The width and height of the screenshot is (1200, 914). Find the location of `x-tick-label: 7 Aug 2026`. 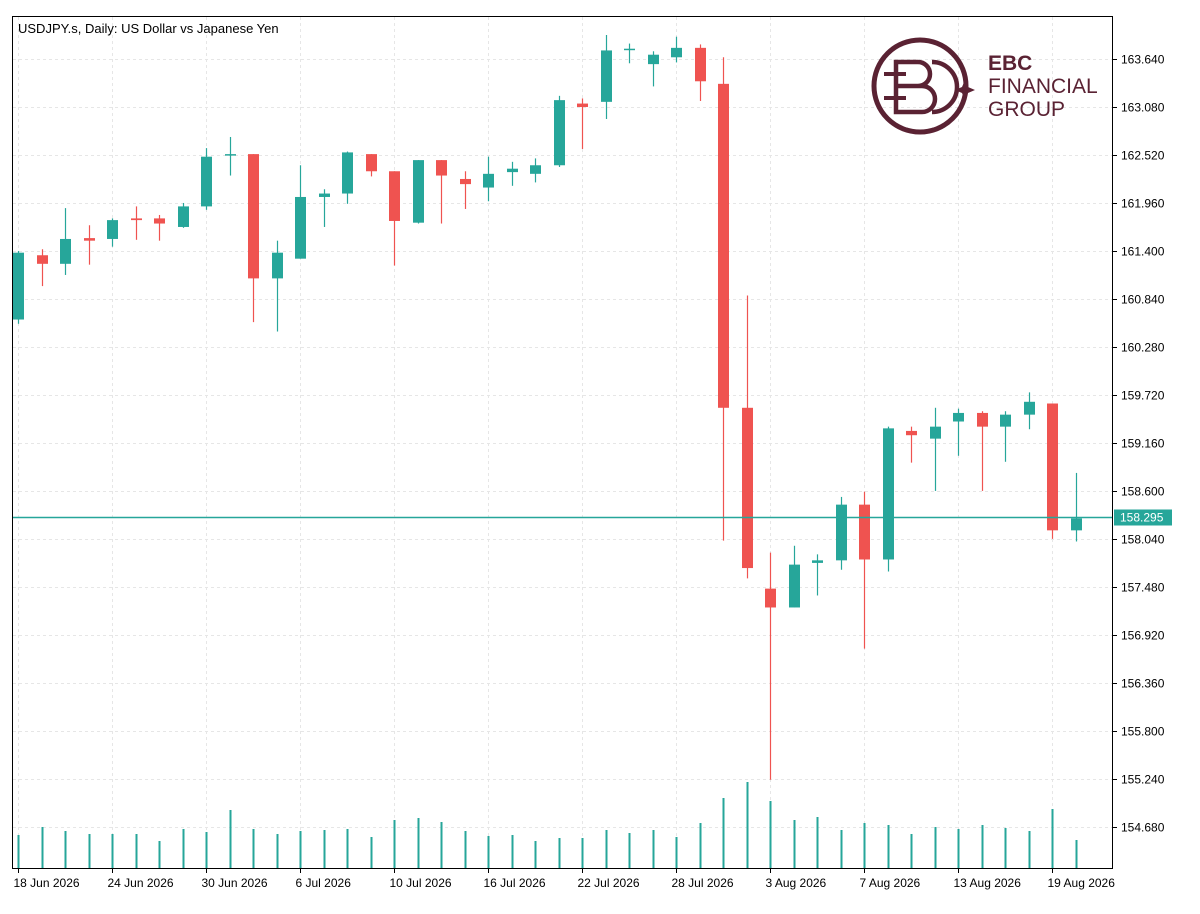

x-tick-label: 7 Aug 2026 is located at coordinates (890, 883).